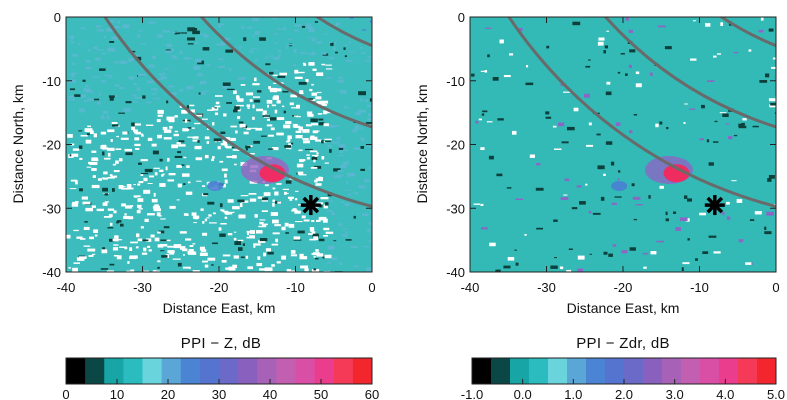  Describe the element at coordinates (168, 393) in the screenshot. I see `left-colorbar-tick-label: 20` at that location.